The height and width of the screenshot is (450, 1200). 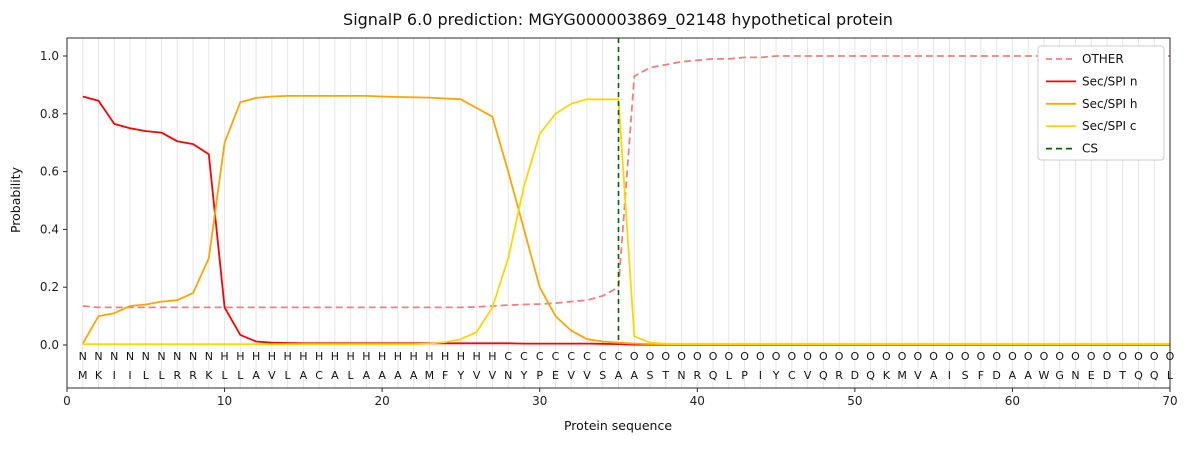 What do you see at coordinates (1012, 401) in the screenshot?
I see `x-tick-label: 60` at bounding box center [1012, 401].